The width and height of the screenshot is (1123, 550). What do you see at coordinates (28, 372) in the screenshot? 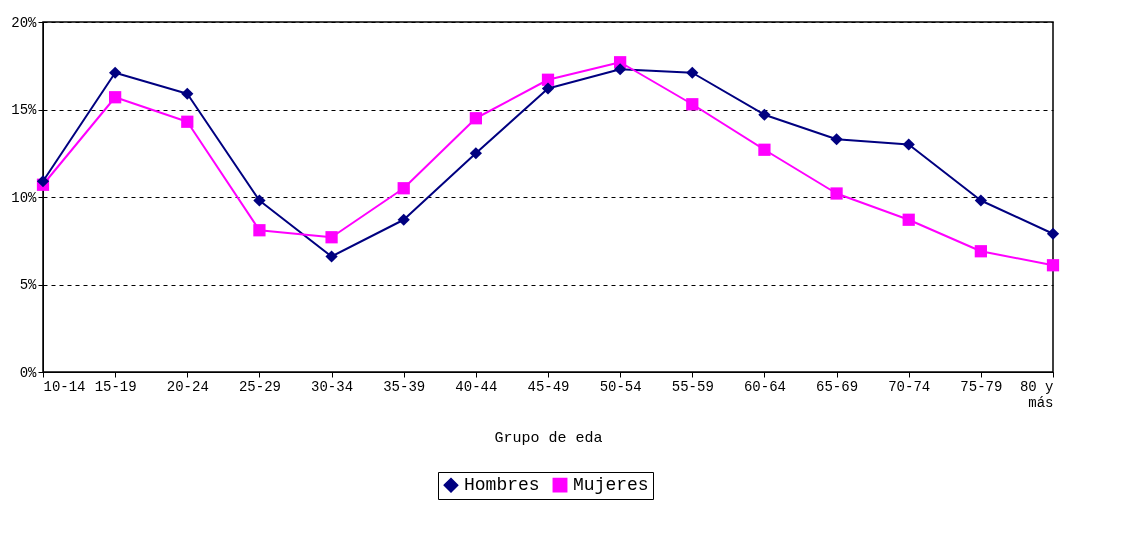
I see `y-tick-label: 0%` at bounding box center [28, 372].